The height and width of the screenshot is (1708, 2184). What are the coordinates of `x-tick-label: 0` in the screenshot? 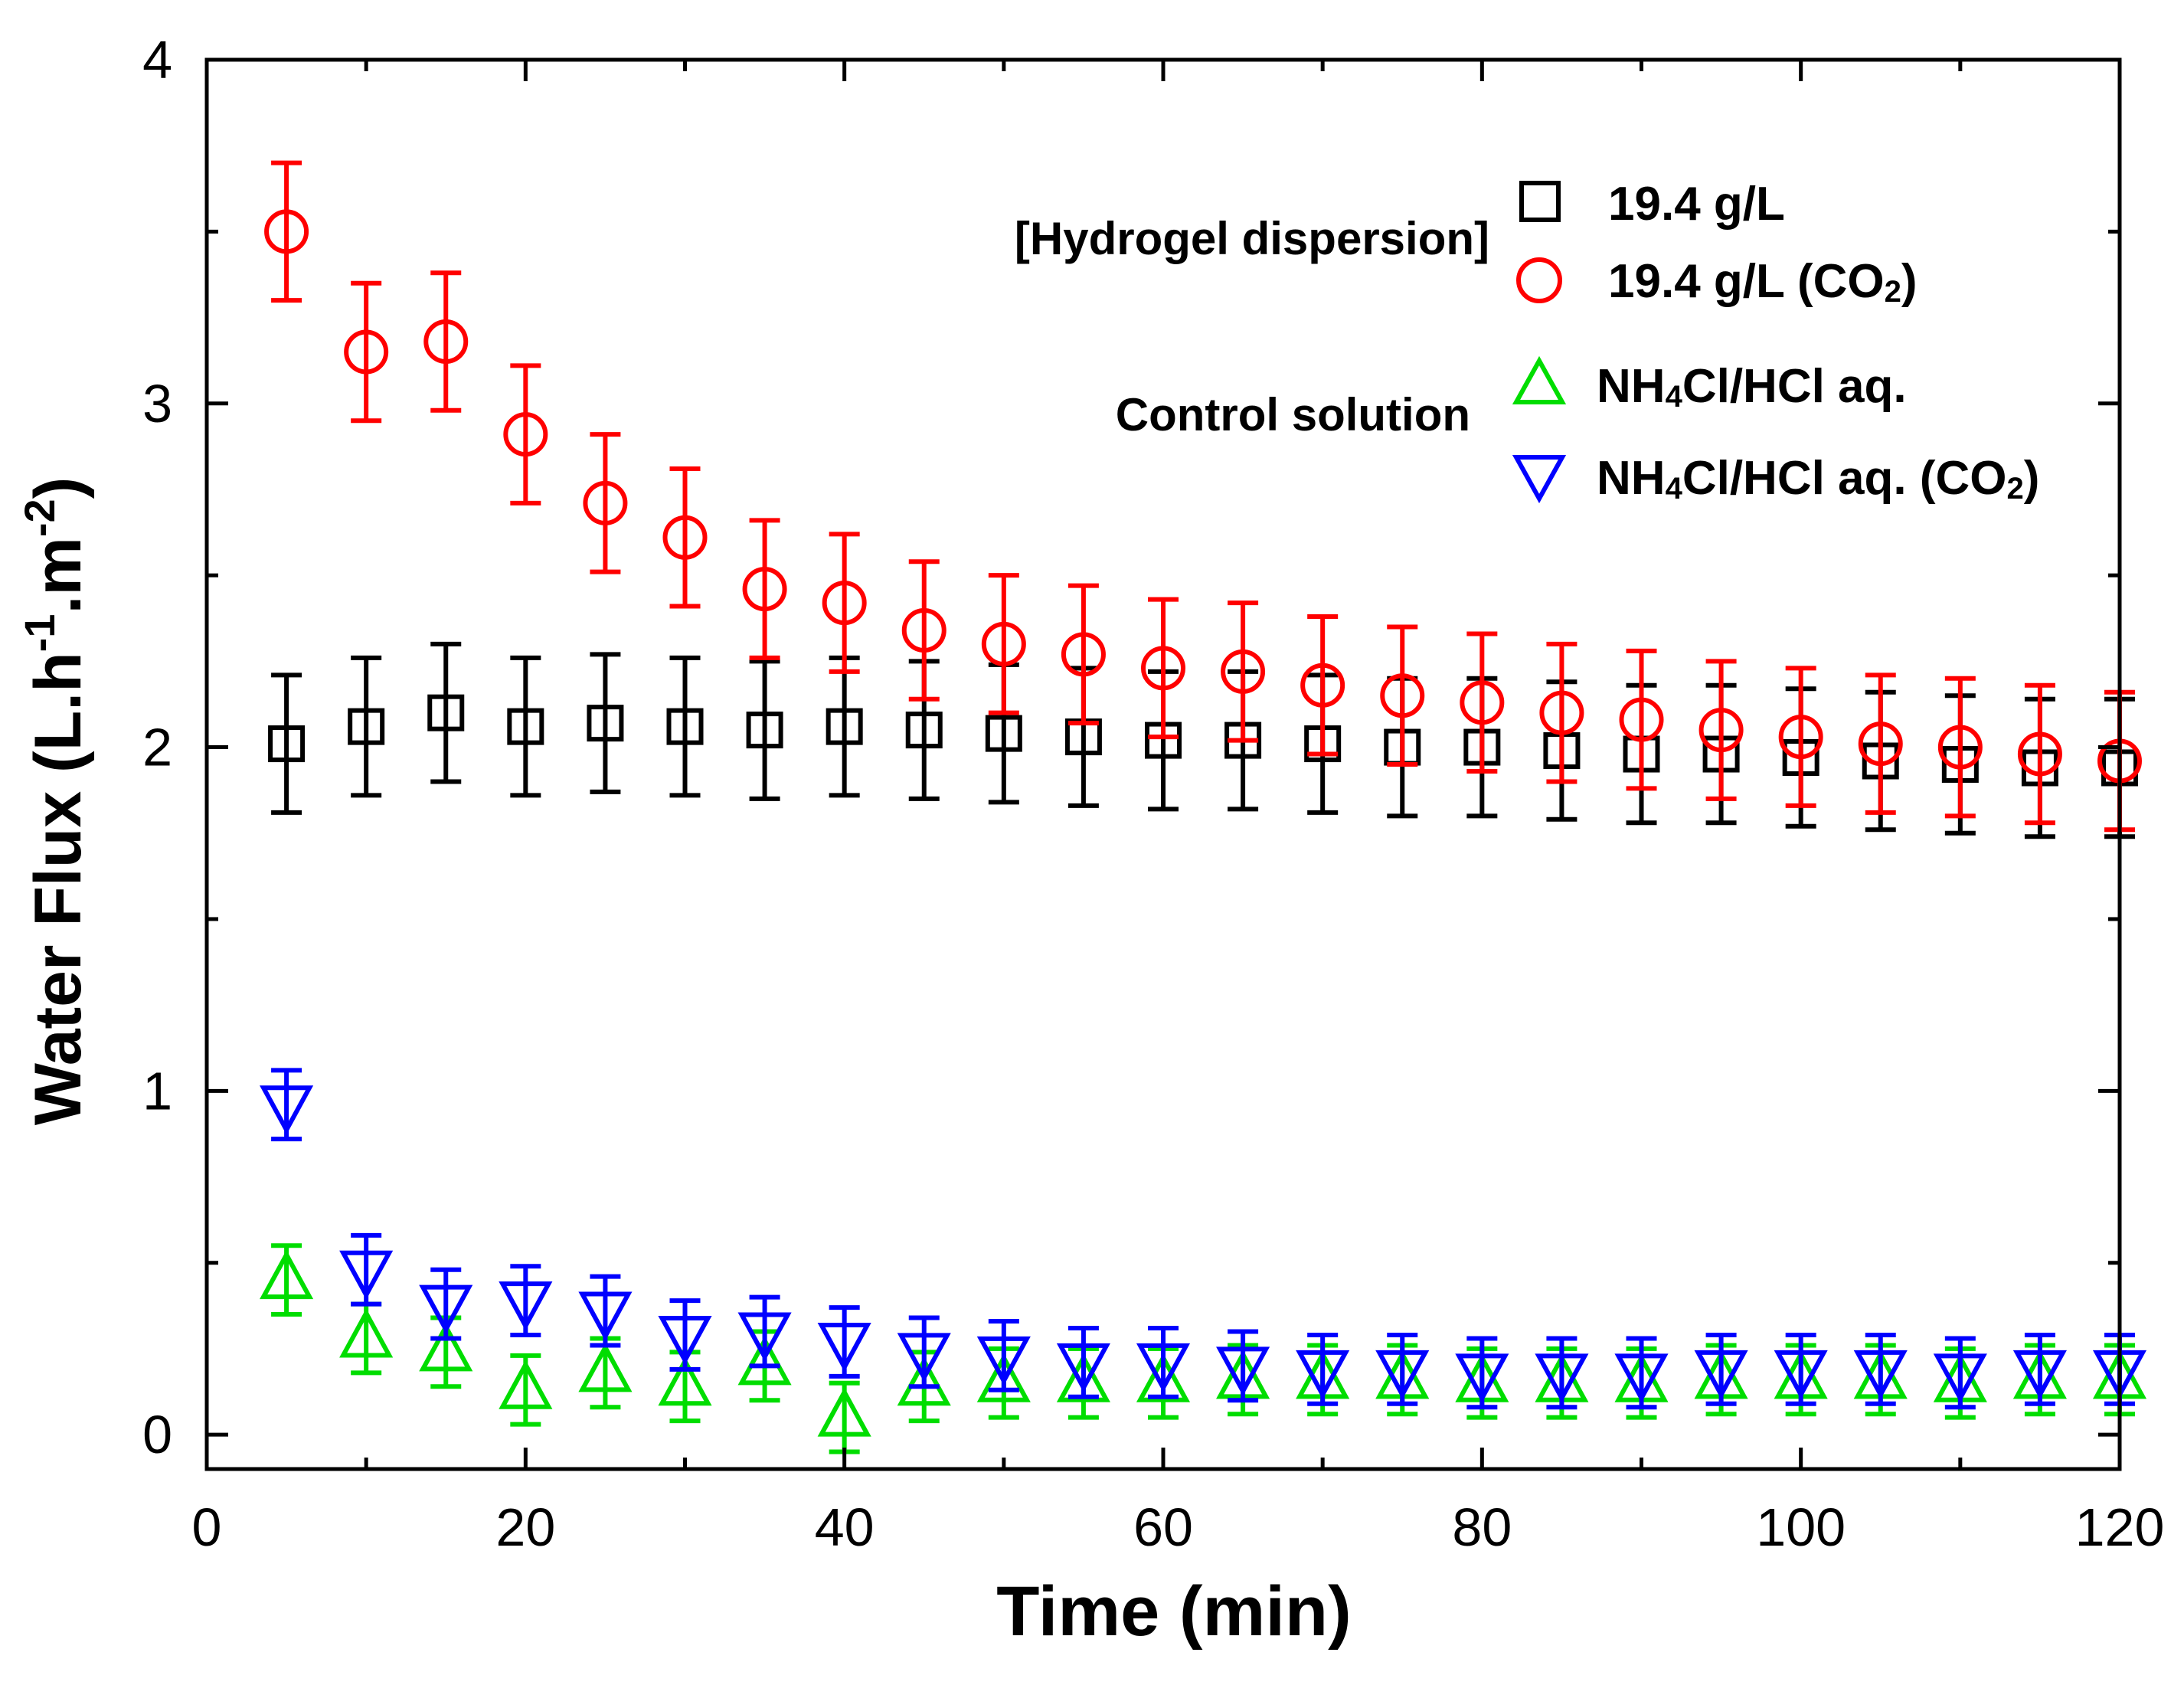 It's located at (207, 1527).